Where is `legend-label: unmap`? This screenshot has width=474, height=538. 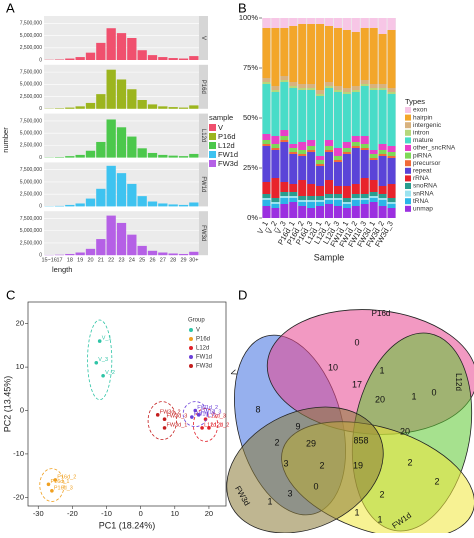
legend-label: unmap is located at coordinates (423, 209).